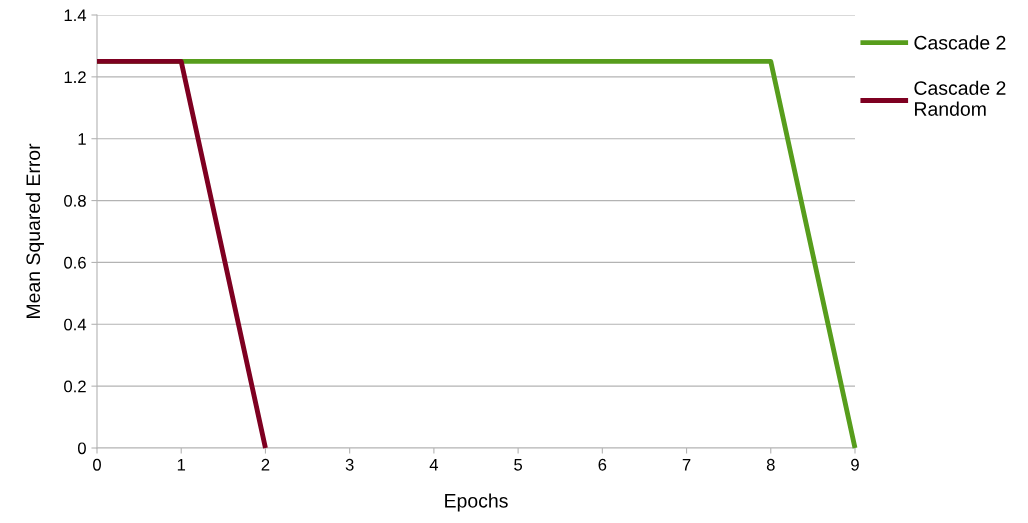  What do you see at coordinates (770, 464) in the screenshot?
I see `x-tick-label: 8` at bounding box center [770, 464].